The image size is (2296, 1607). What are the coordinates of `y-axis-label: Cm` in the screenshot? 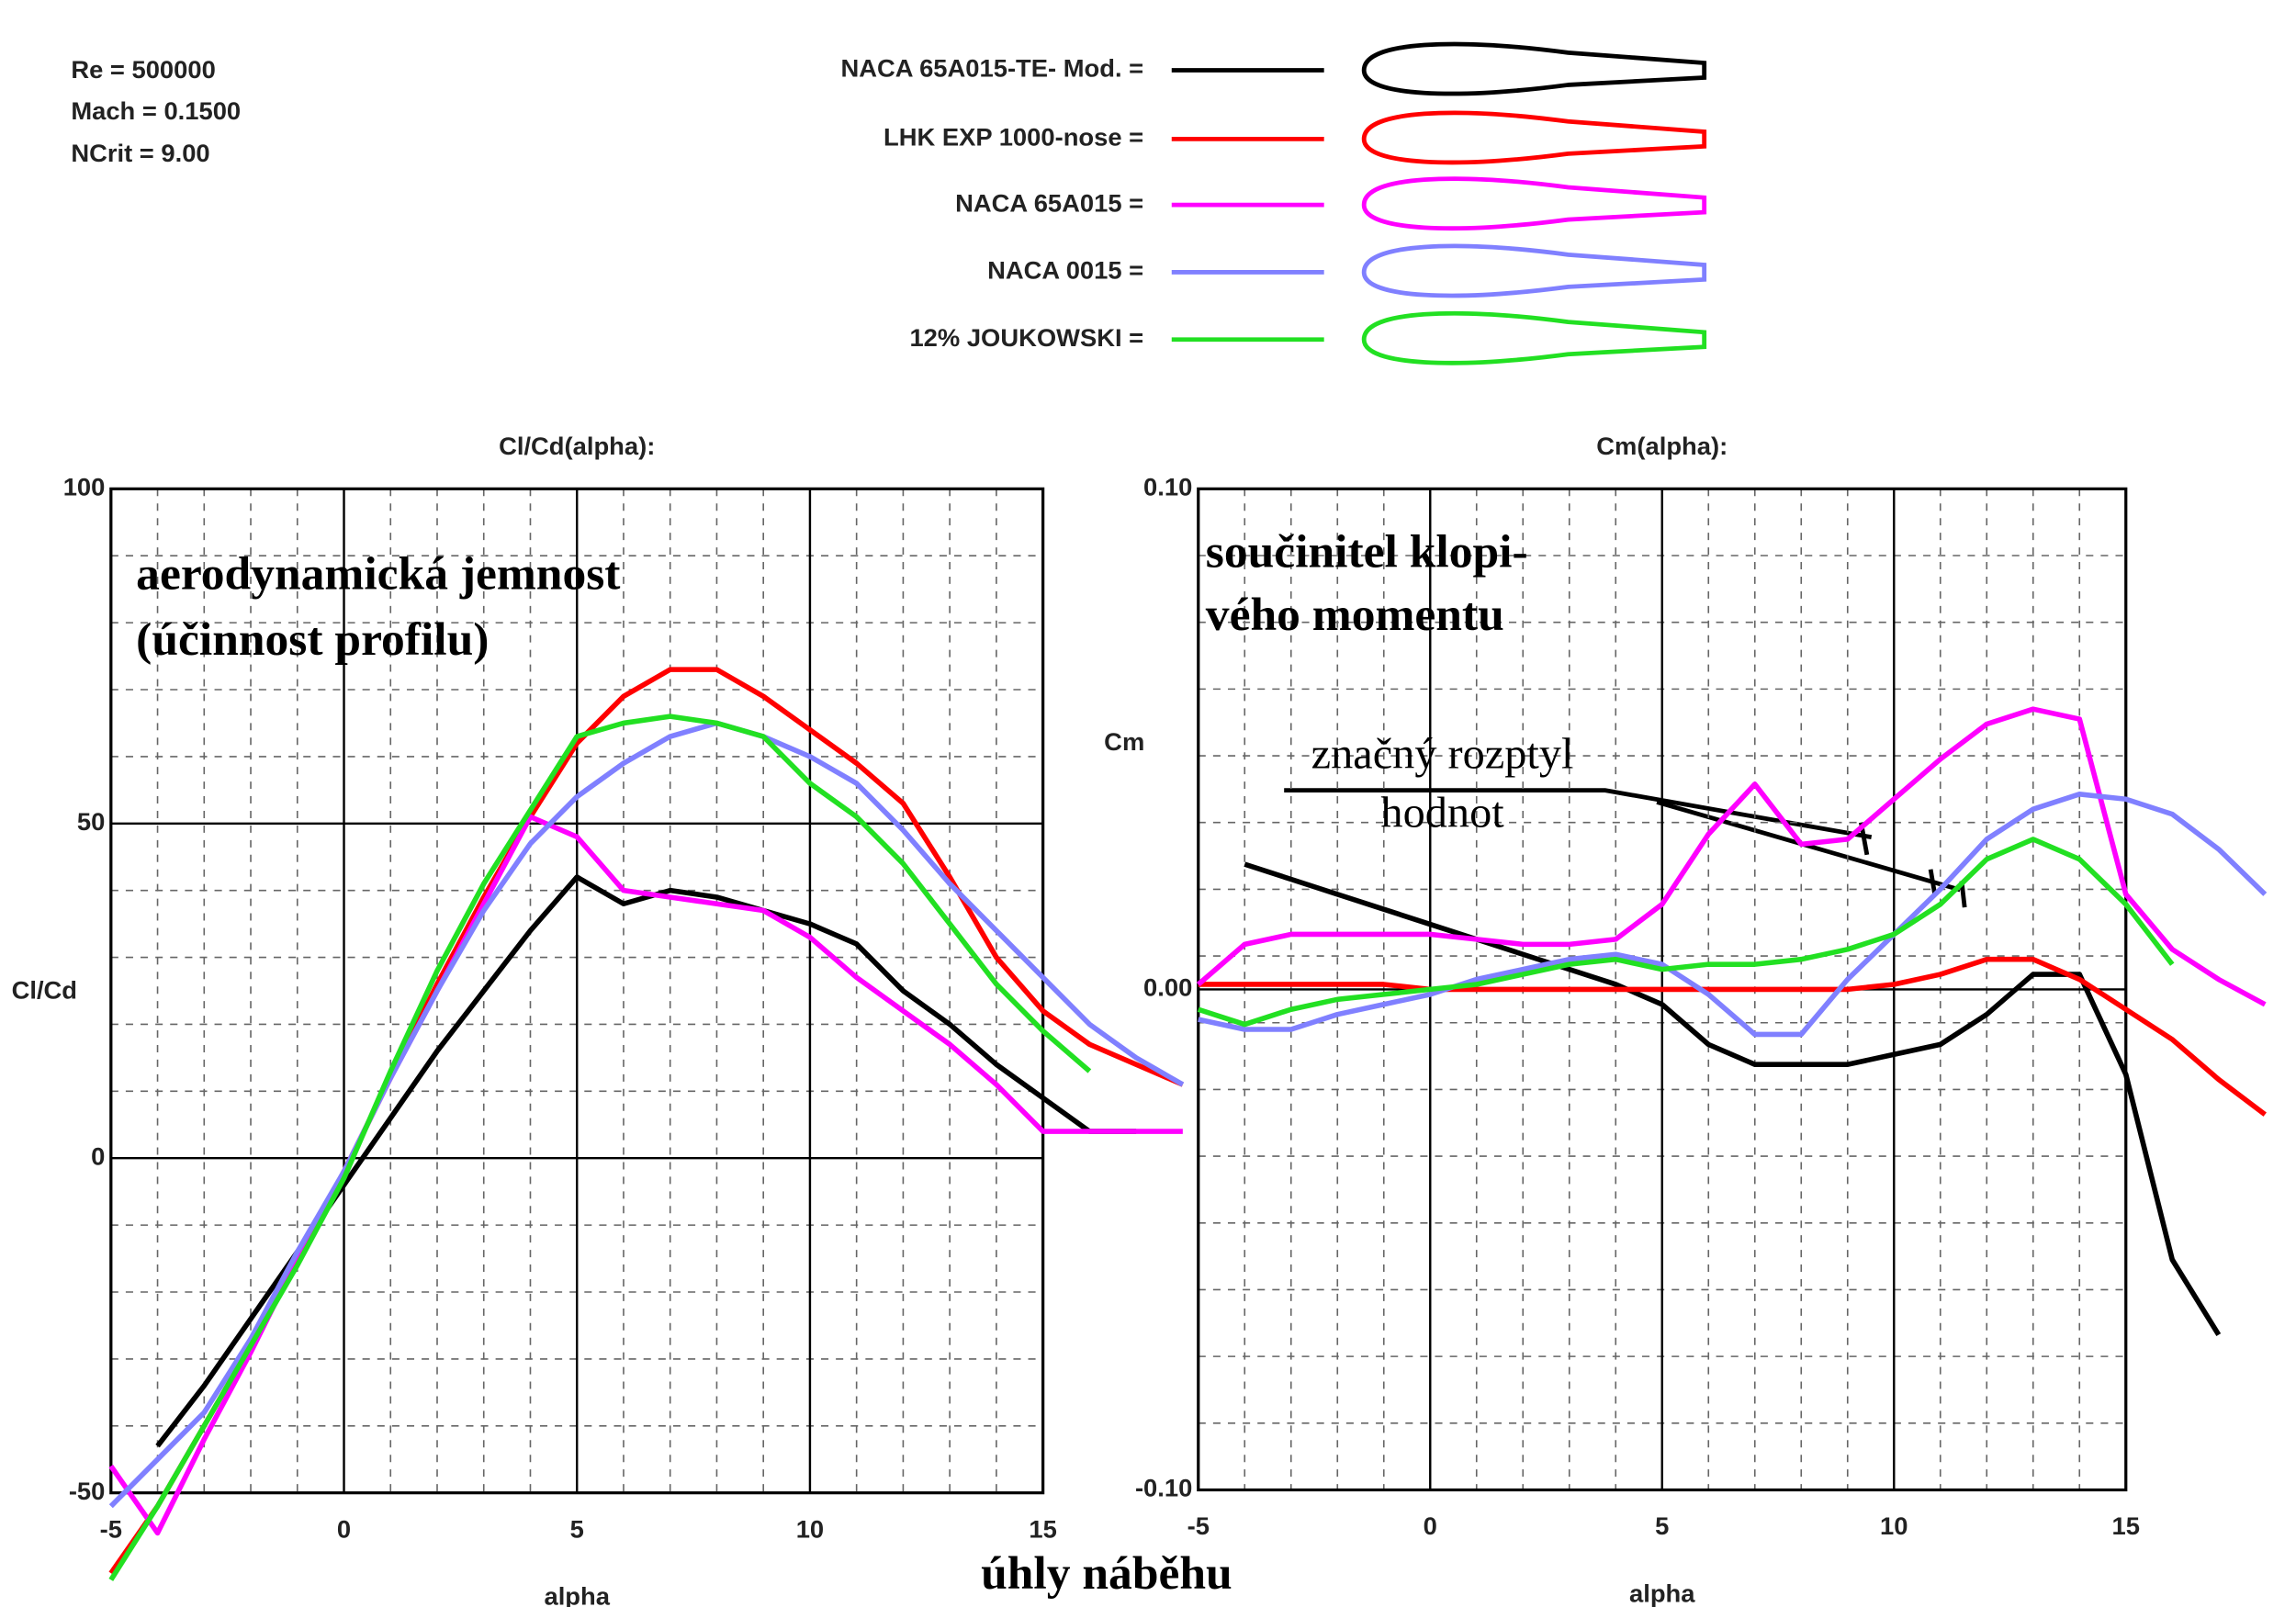 It's located at (1124, 741).